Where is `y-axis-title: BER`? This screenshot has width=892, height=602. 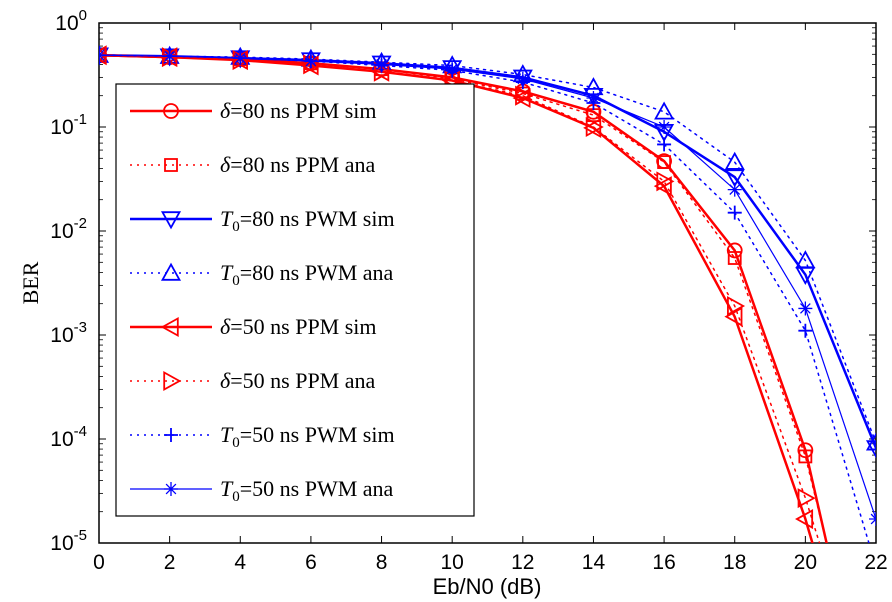 y-axis-title: BER is located at coordinates (30, 282).